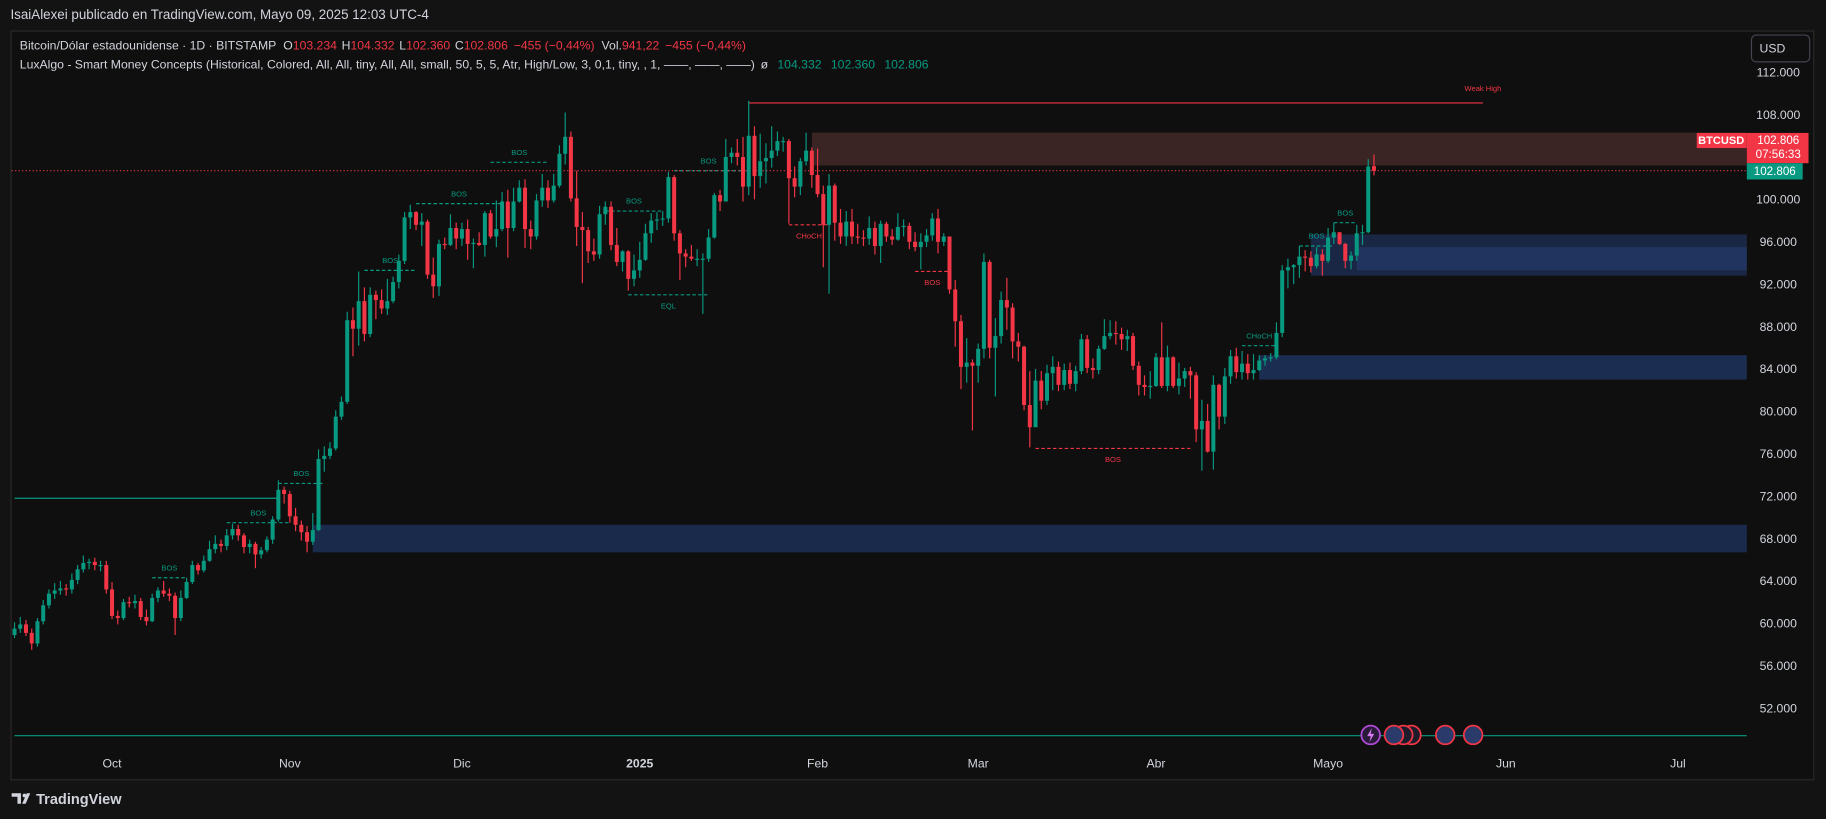  I want to click on volume-key: Vol., so click(612, 46).